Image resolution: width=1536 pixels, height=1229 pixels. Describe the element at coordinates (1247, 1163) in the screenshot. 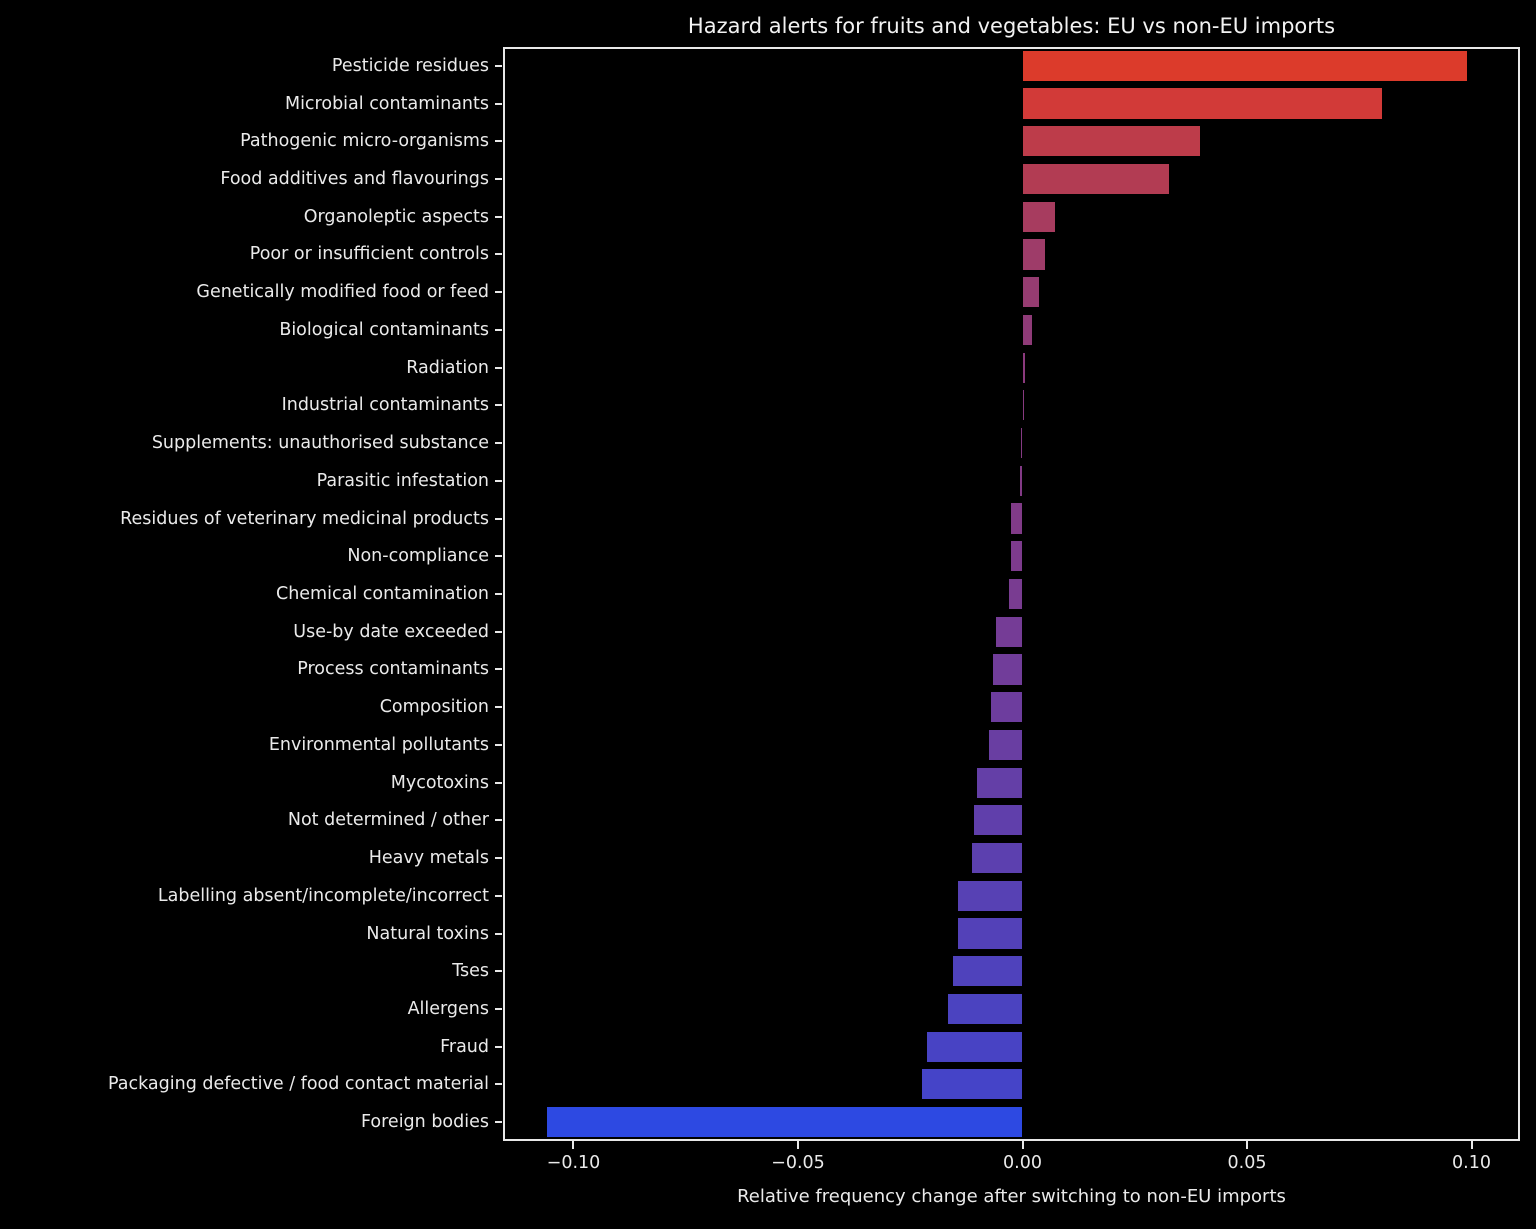

I see `x-tick-label: 0.05` at that location.